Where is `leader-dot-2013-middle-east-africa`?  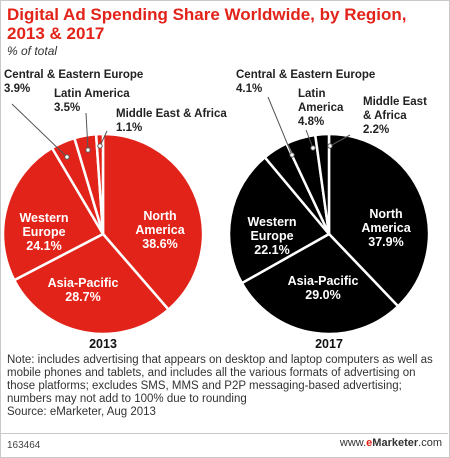
leader-dot-2013-middle-east-africa is located at coordinates (100, 146).